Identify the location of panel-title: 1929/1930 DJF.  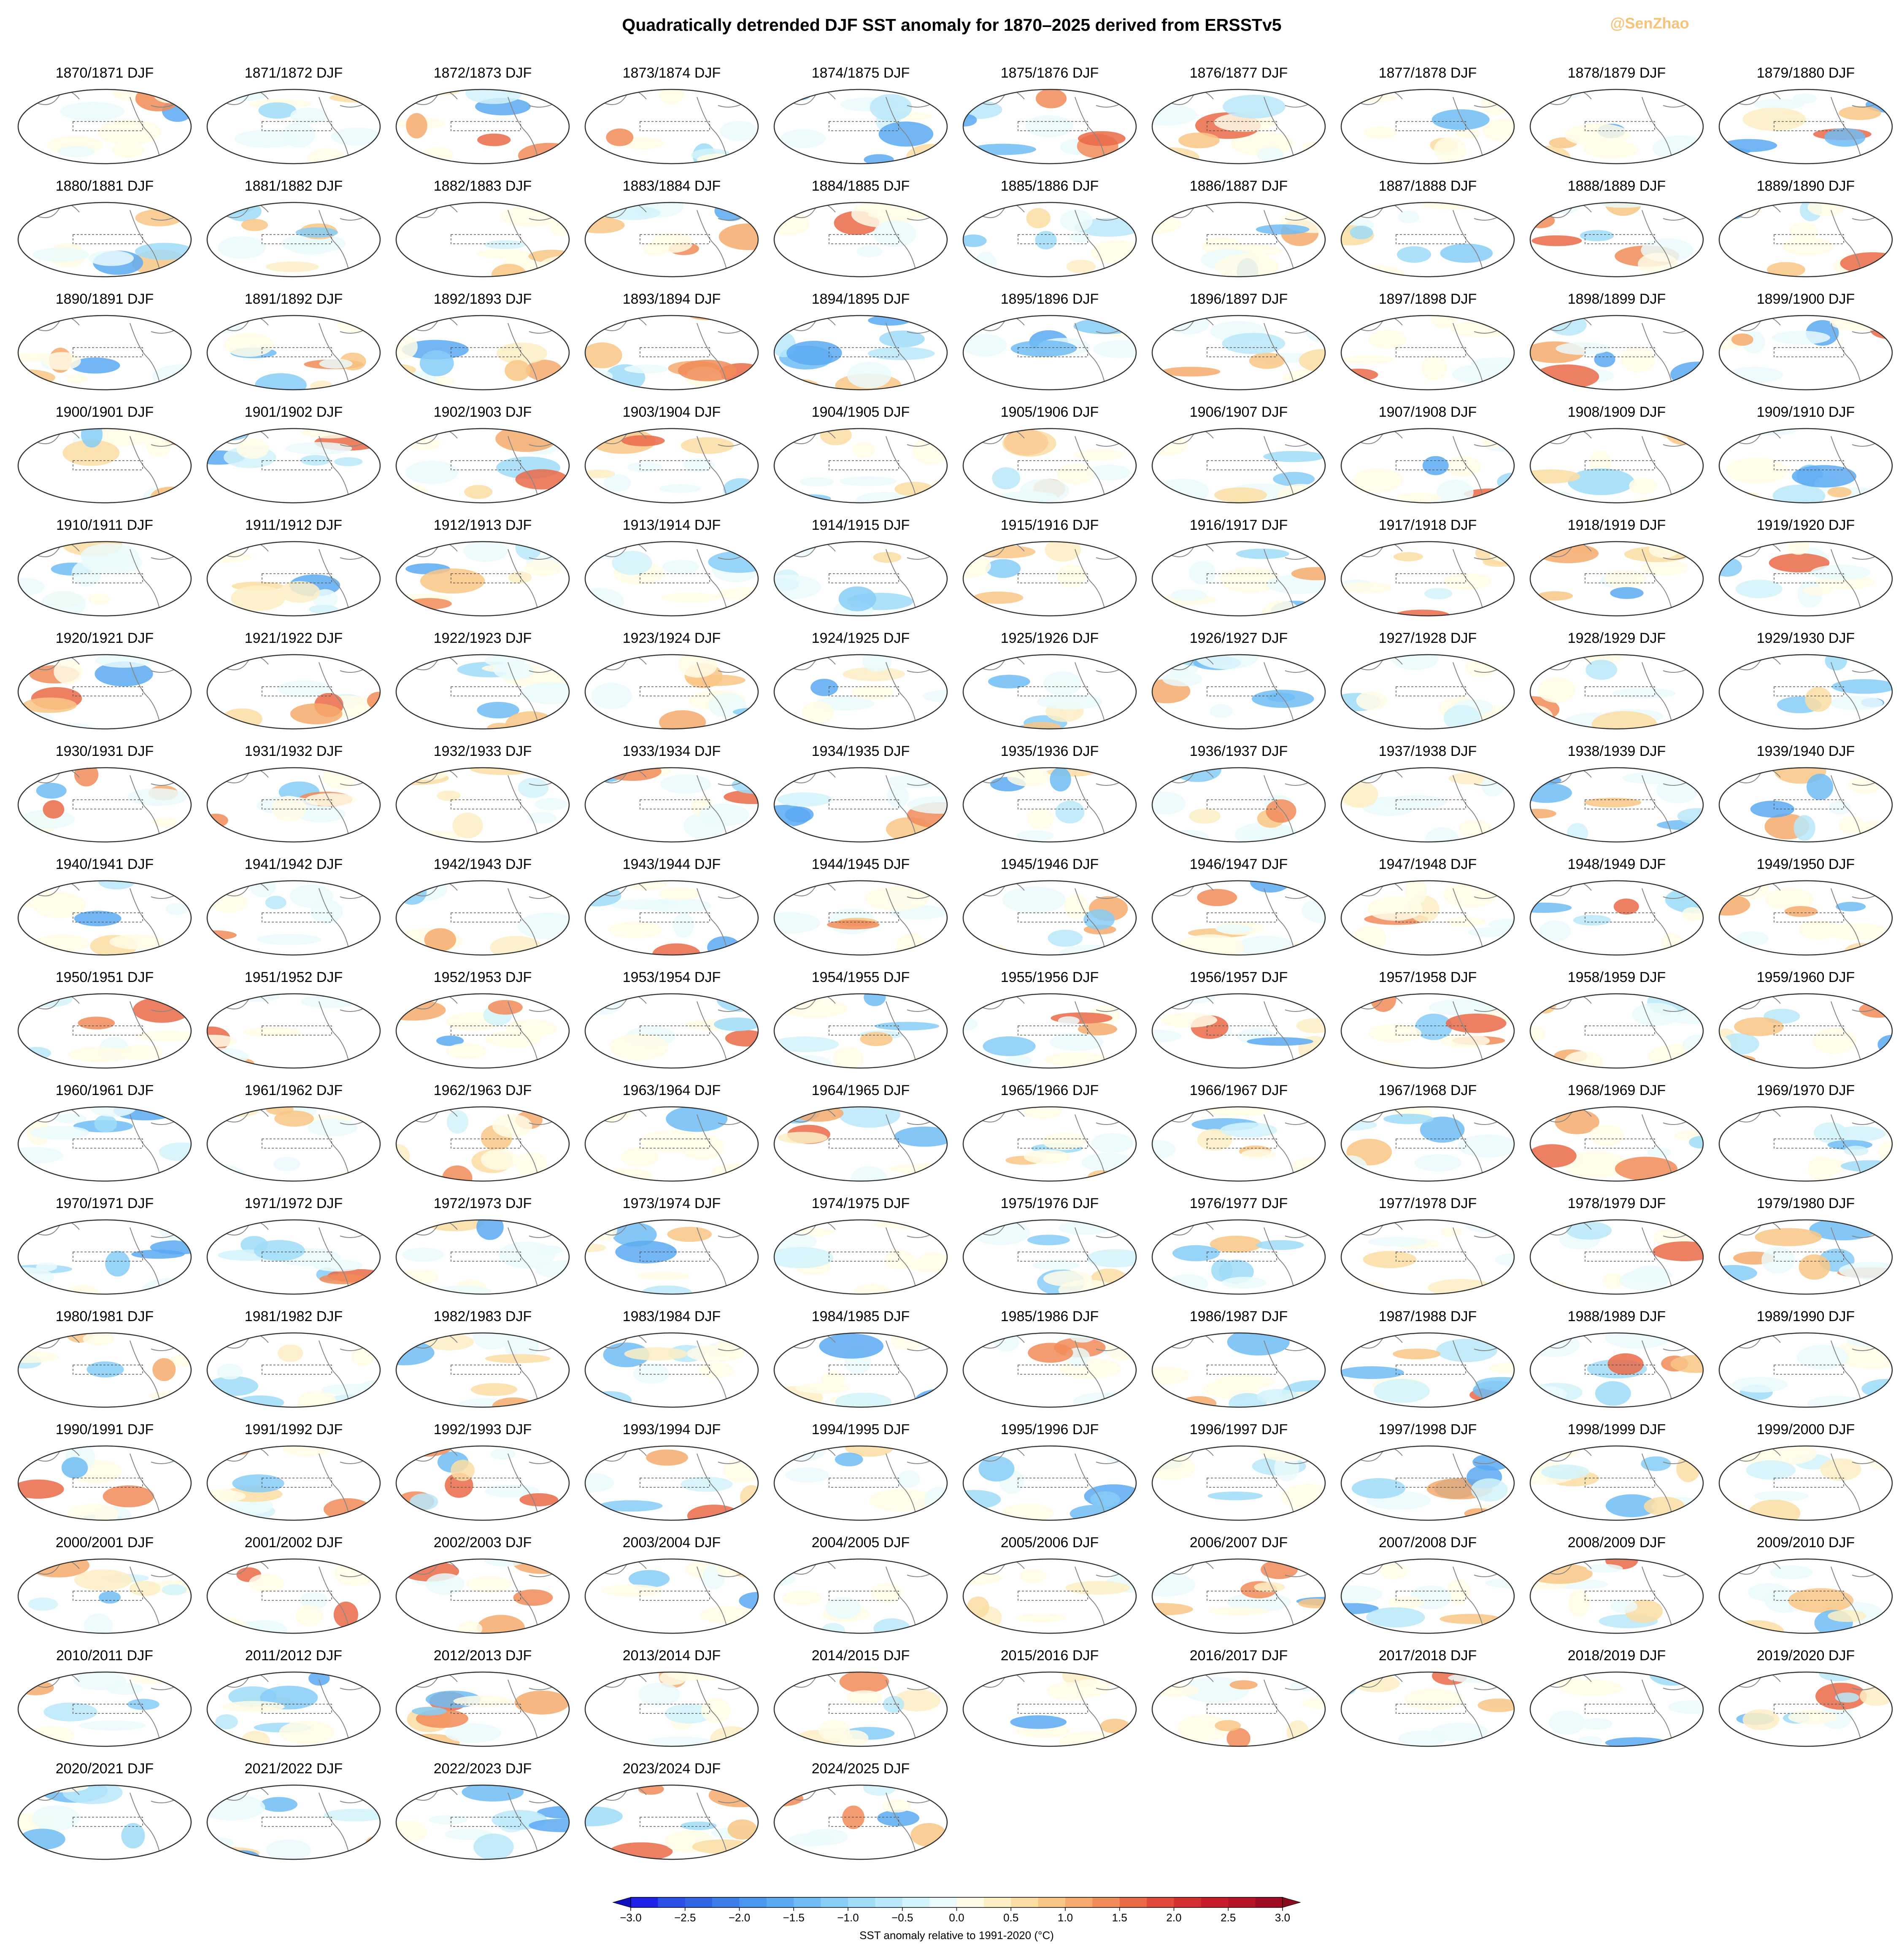
(1806, 638).